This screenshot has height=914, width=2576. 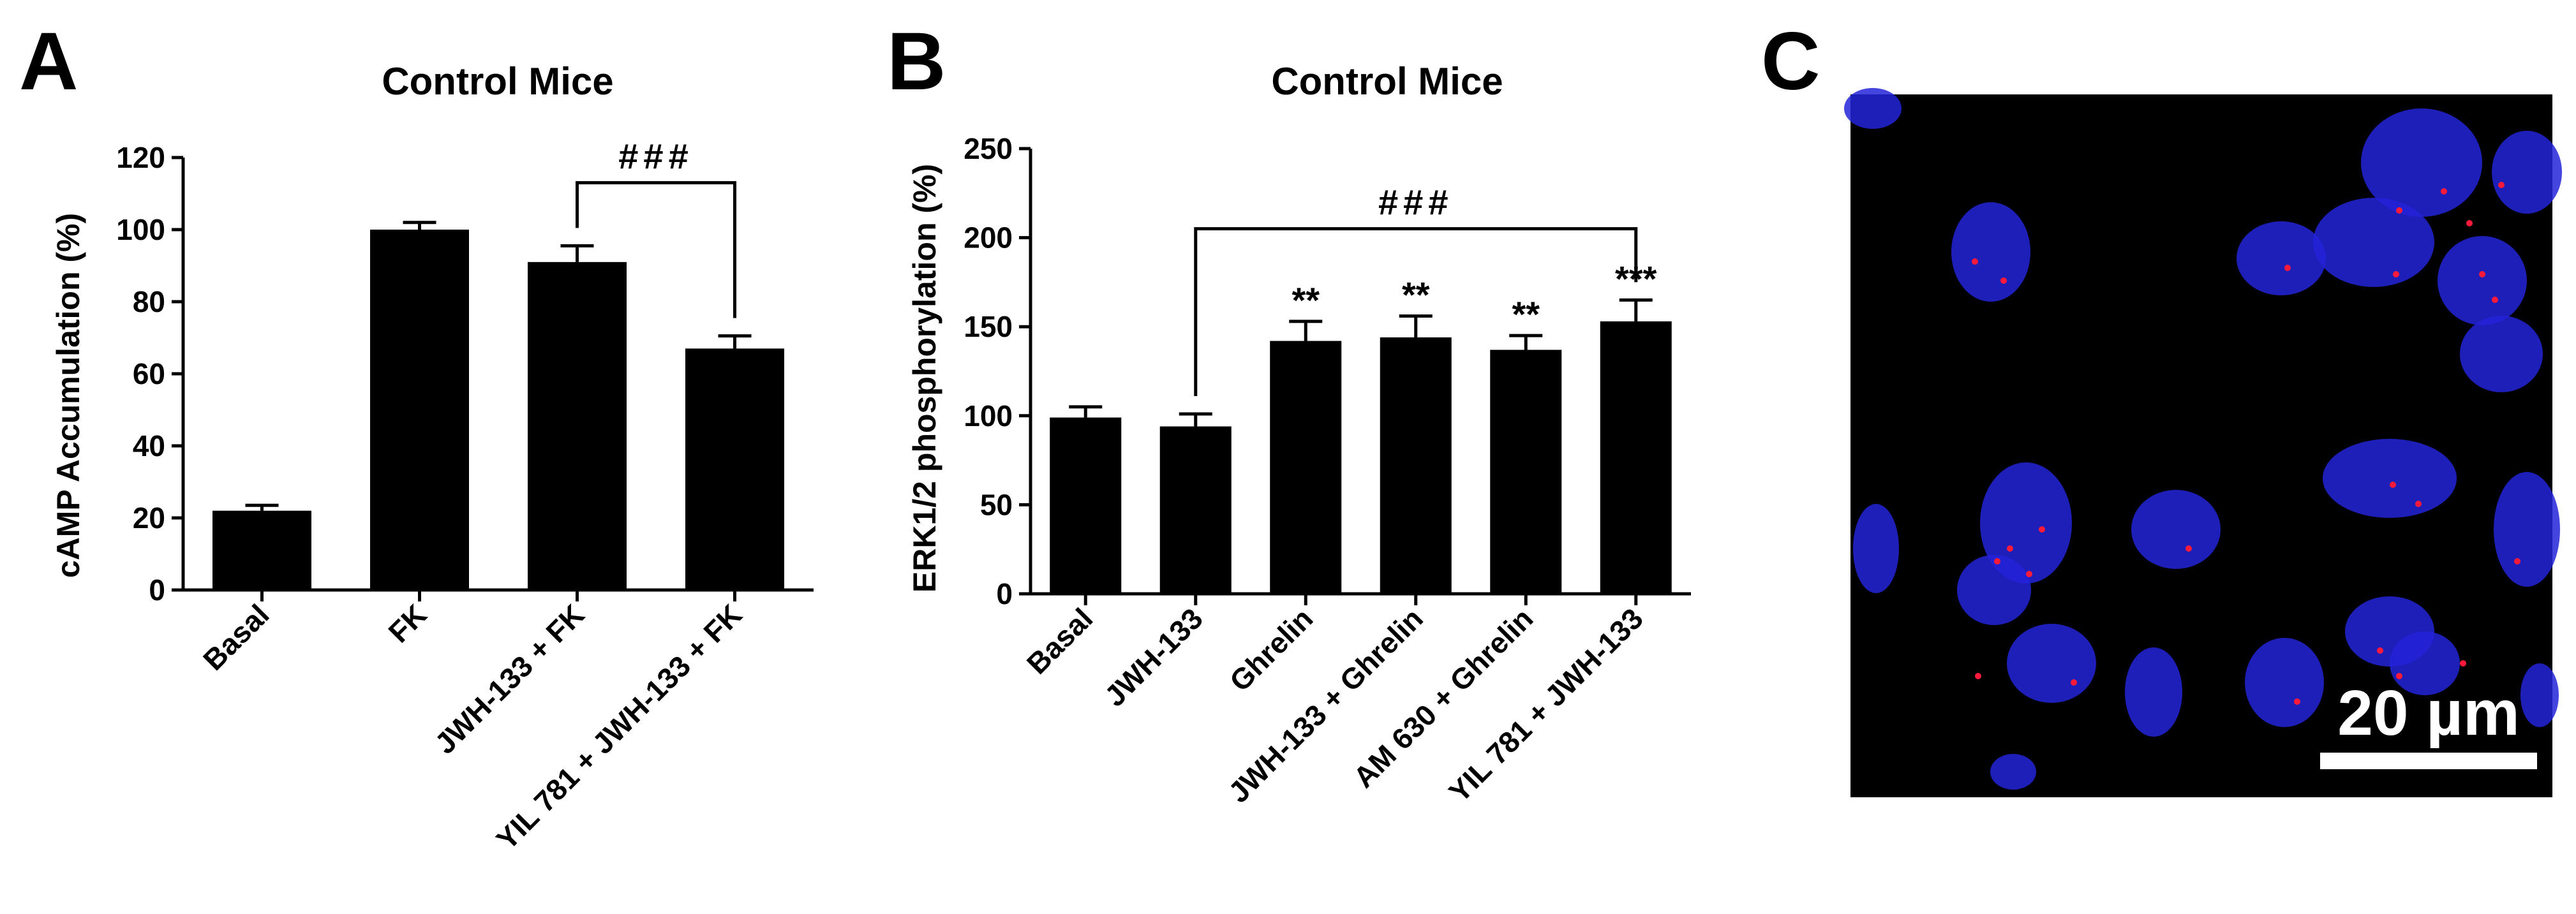 I want to click on scale-bar, so click(x=2428, y=761).